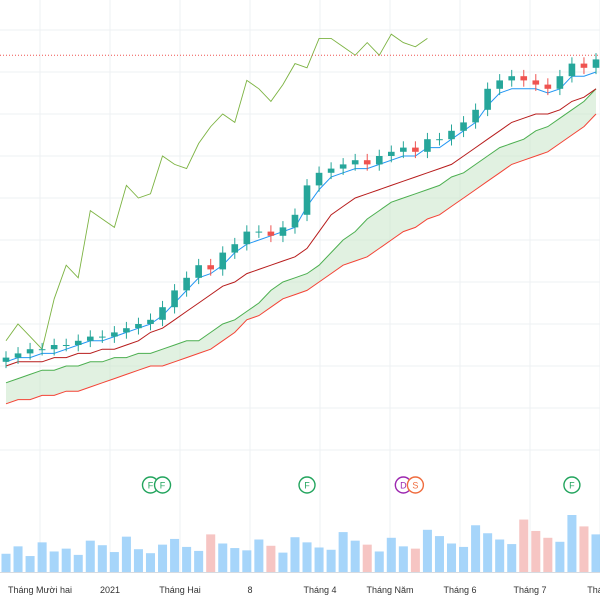  What do you see at coordinates (403, 486) in the screenshot?
I see `event-marker-label: D` at bounding box center [403, 486].